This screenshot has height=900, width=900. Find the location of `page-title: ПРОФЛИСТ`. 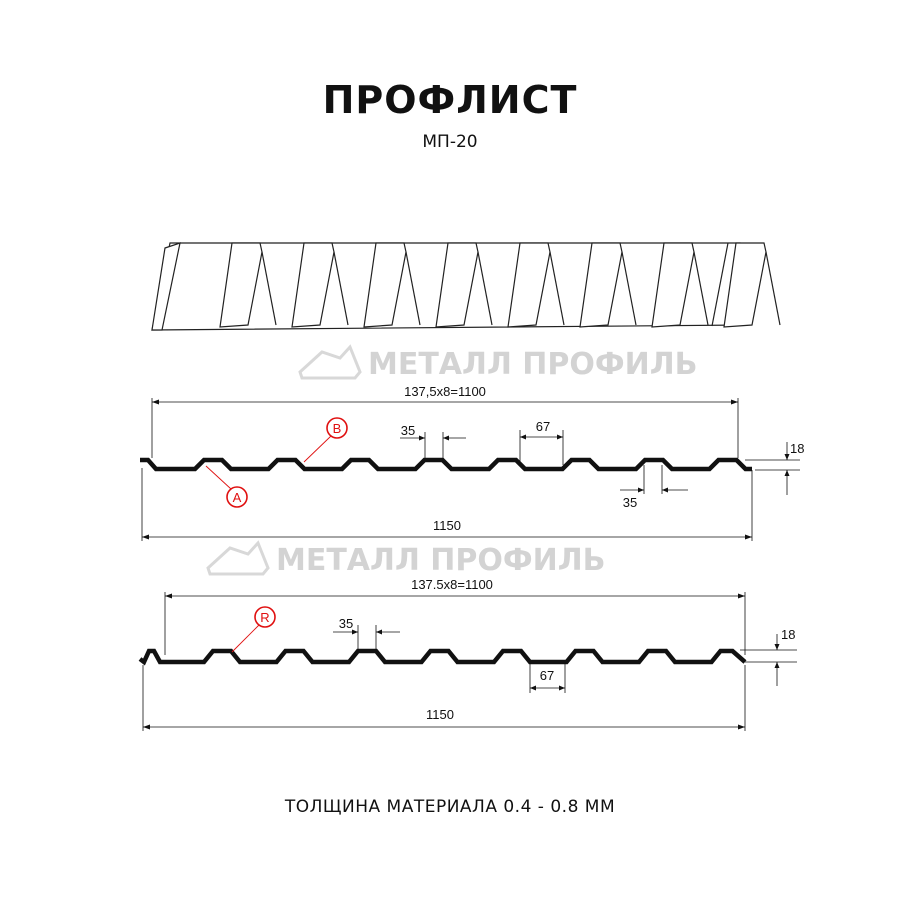

page-title: ПРОФЛИСТ is located at coordinates (450, 100).